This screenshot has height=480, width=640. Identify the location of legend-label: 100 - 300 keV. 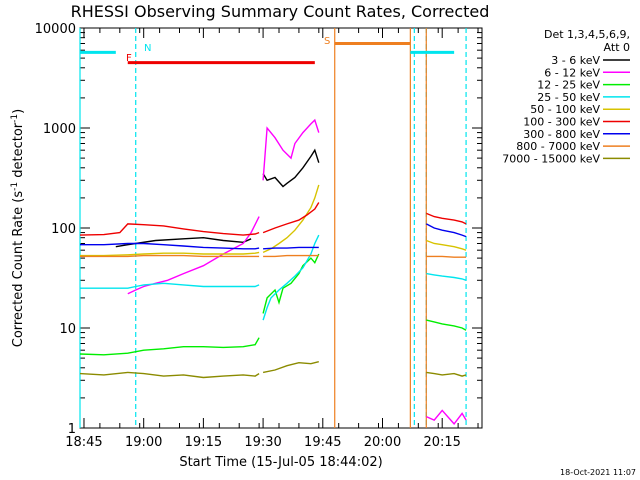
(561, 122).